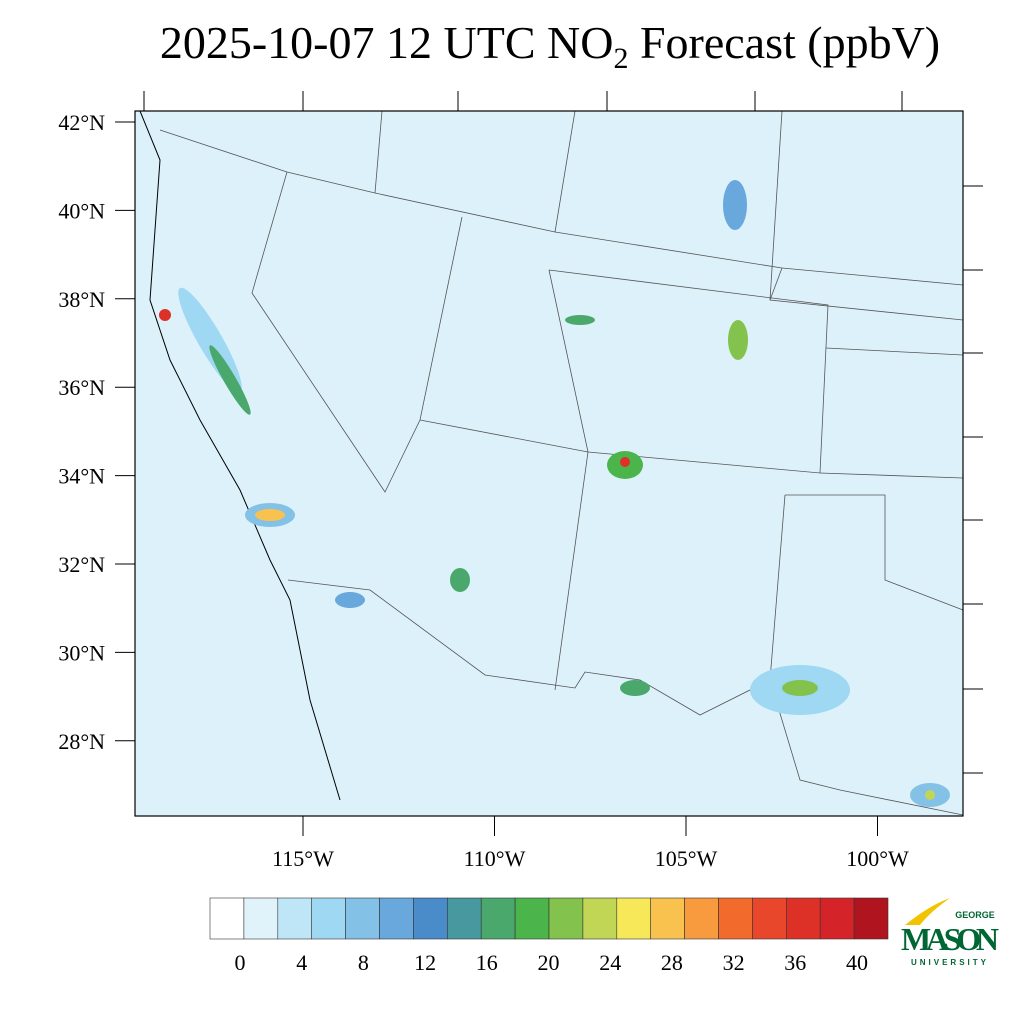 This screenshot has width=1024, height=1024. Describe the element at coordinates (549, 962) in the screenshot. I see `colorbar-label: 20` at that location.